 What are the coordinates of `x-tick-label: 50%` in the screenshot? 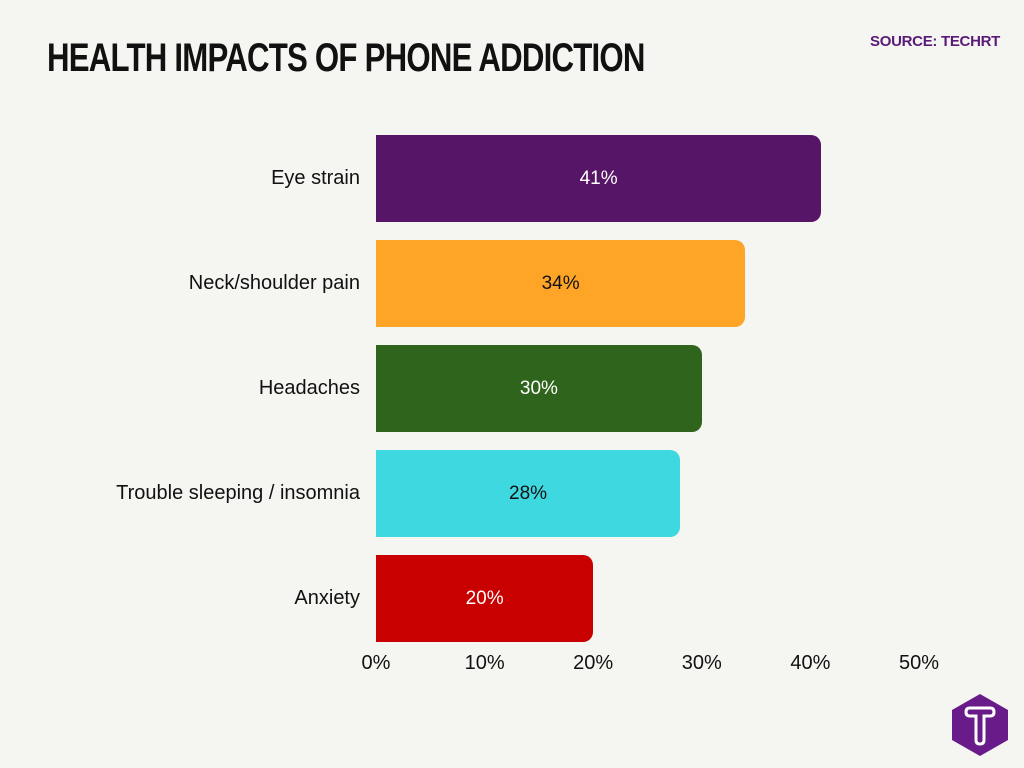 It's located at (919, 663).